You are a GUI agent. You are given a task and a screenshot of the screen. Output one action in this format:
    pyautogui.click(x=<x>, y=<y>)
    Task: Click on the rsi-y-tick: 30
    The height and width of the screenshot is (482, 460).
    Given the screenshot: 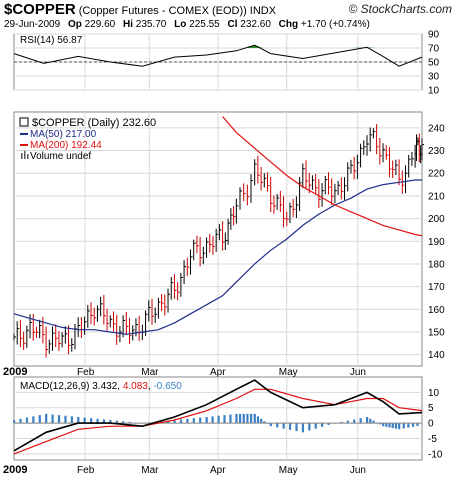 What is the action you would take?
    pyautogui.click(x=434, y=77)
    